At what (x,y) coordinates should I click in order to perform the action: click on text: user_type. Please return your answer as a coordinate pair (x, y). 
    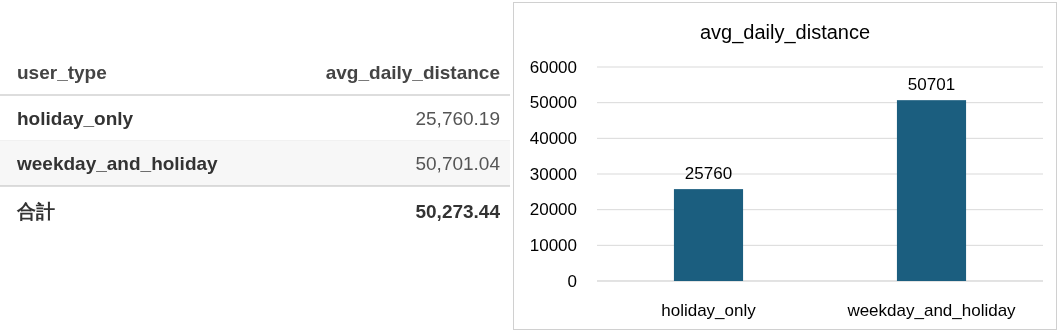
    Looking at the image, I should click on (62, 72).